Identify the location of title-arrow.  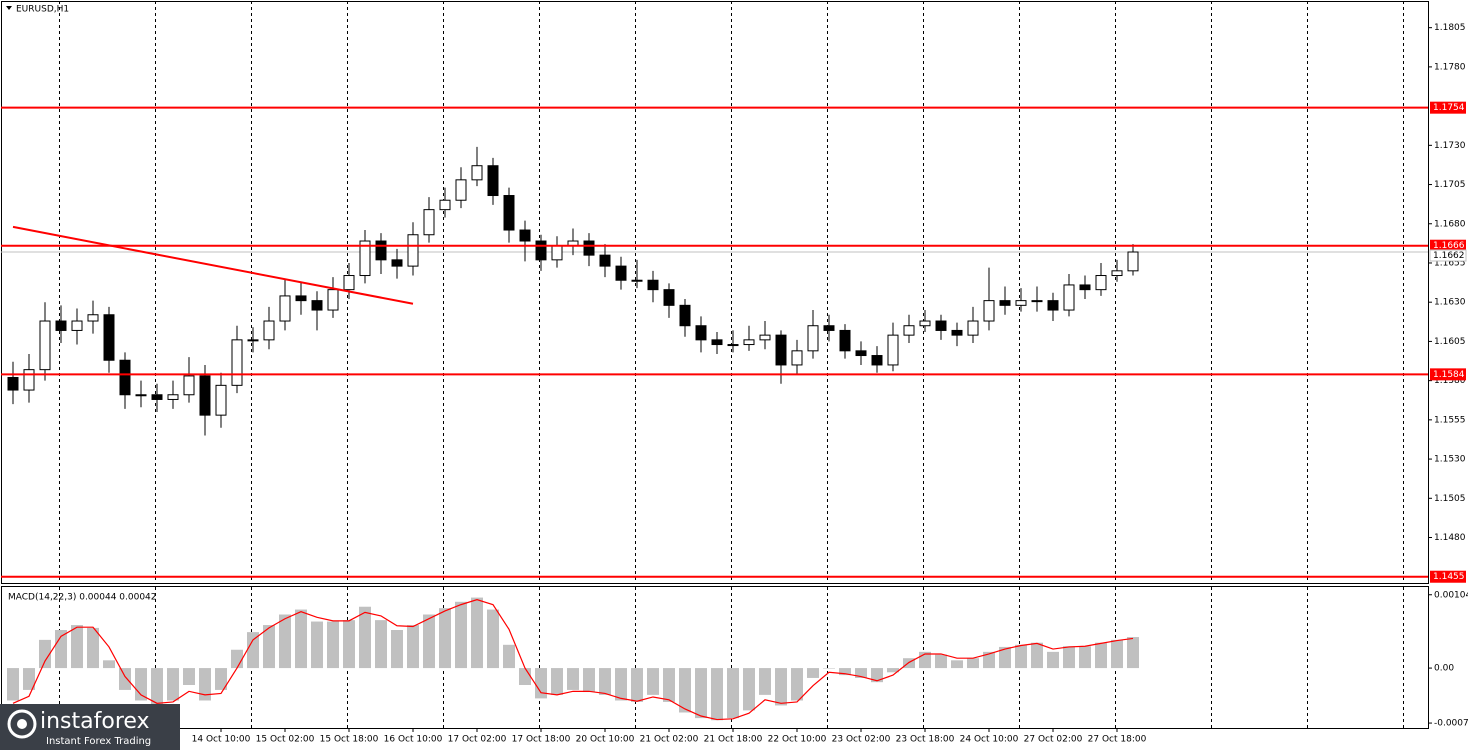
(9, 8).